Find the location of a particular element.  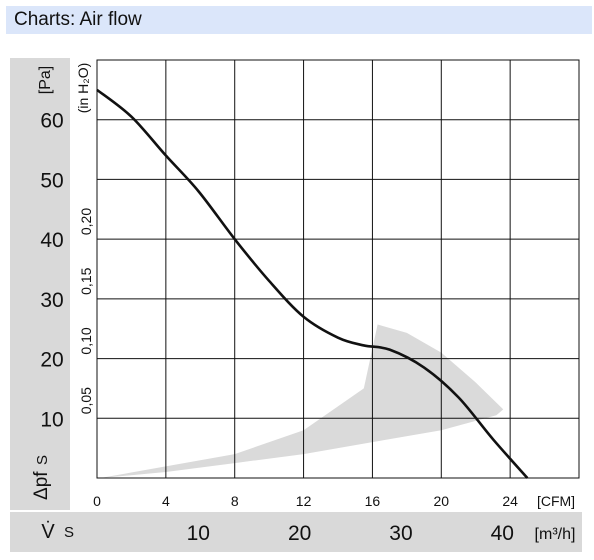

y2-tick-label: 0,05 is located at coordinates (86, 400).